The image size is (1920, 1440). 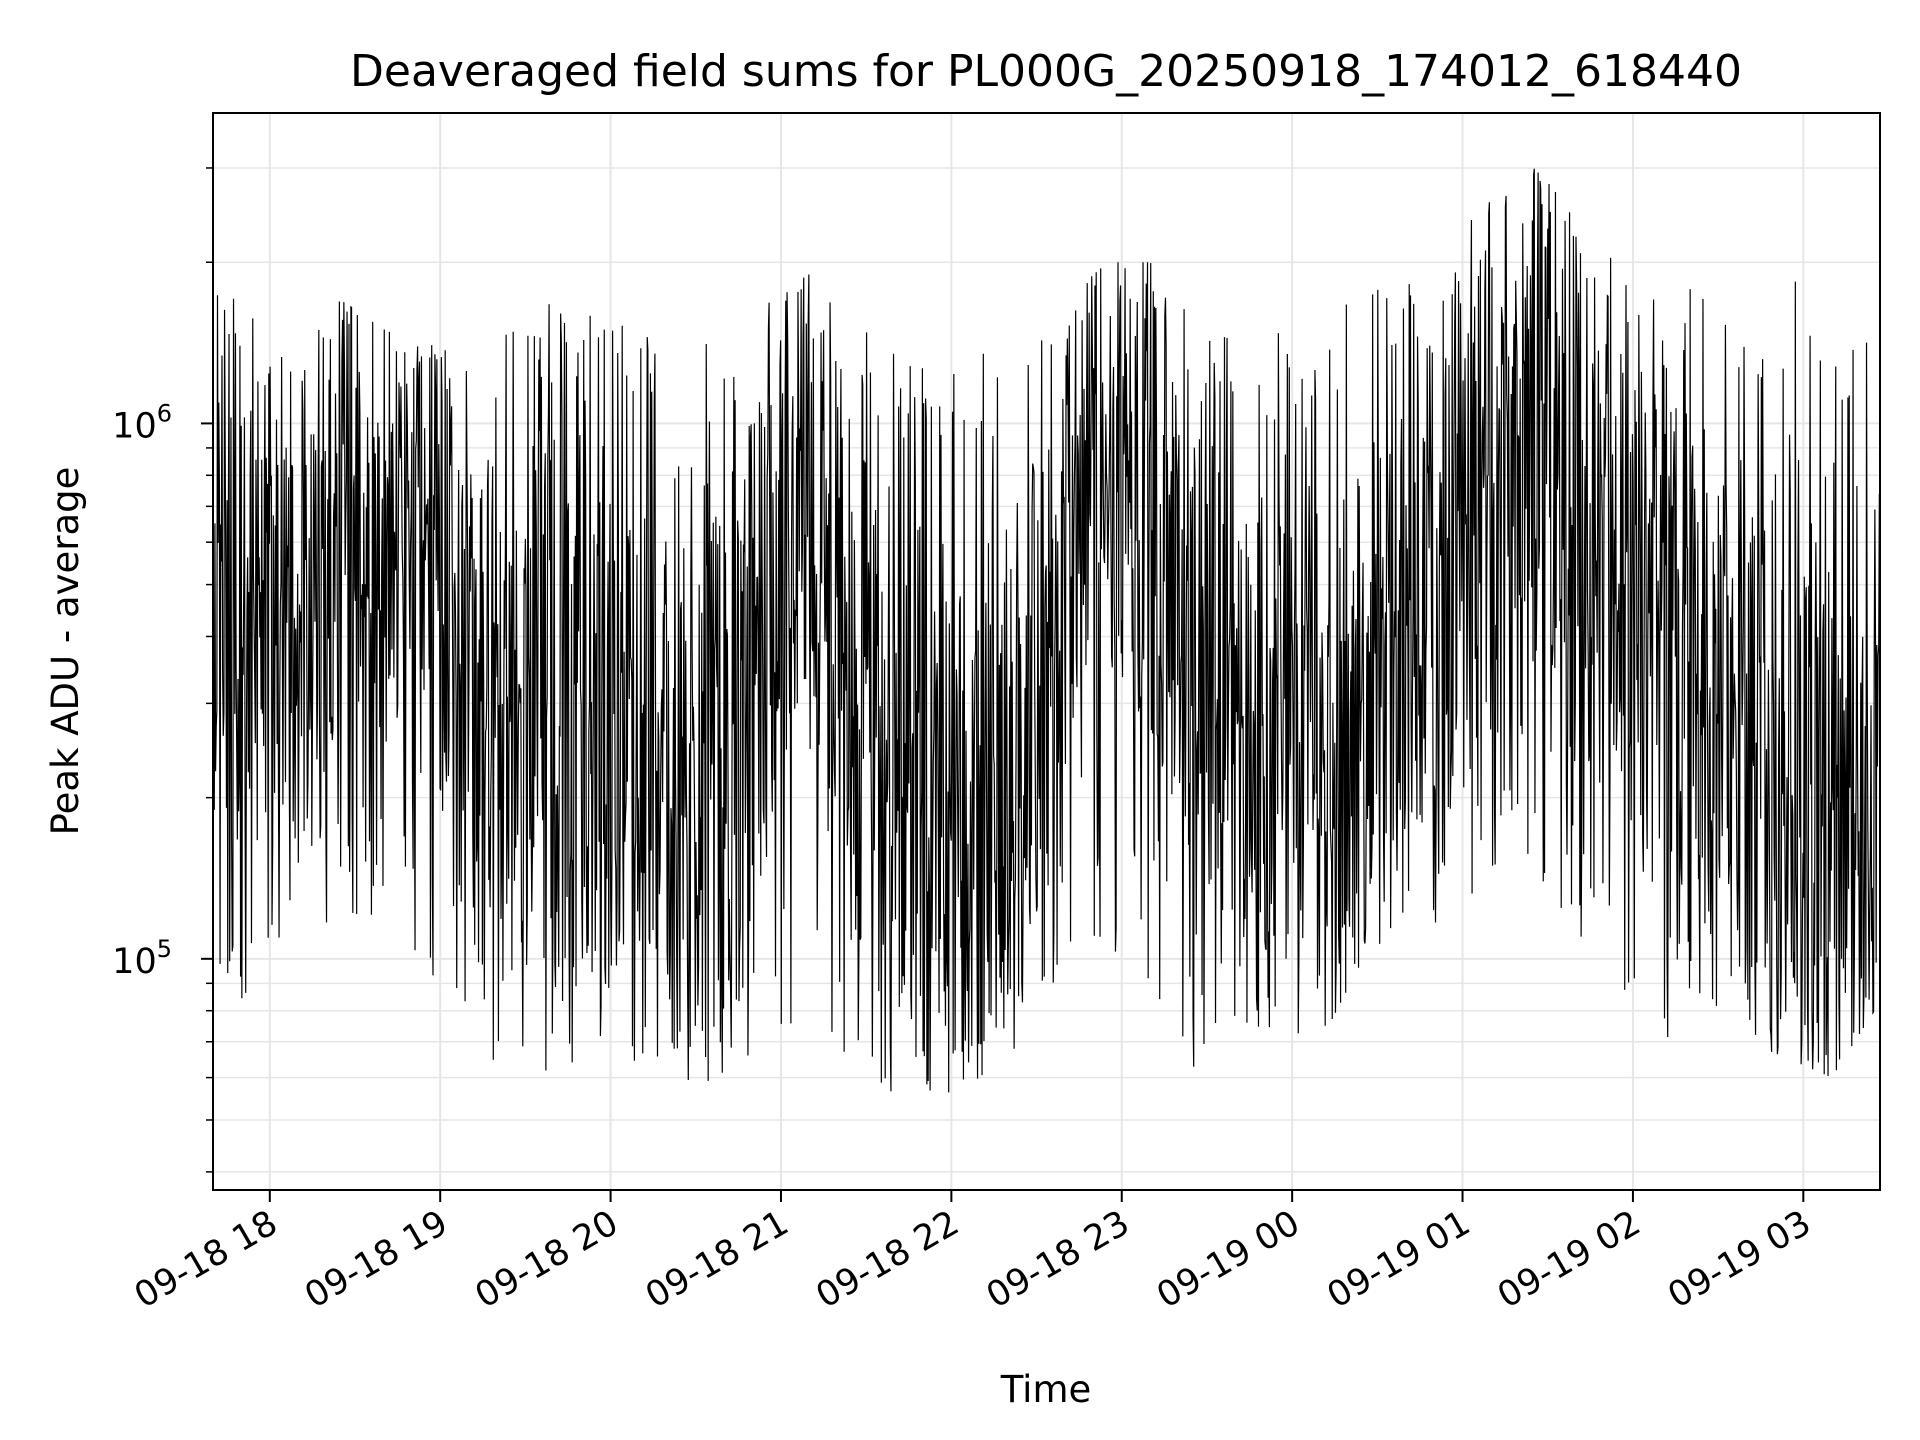 I want to click on x-tick-label: 09-19 02, so click(x=1569, y=1259).